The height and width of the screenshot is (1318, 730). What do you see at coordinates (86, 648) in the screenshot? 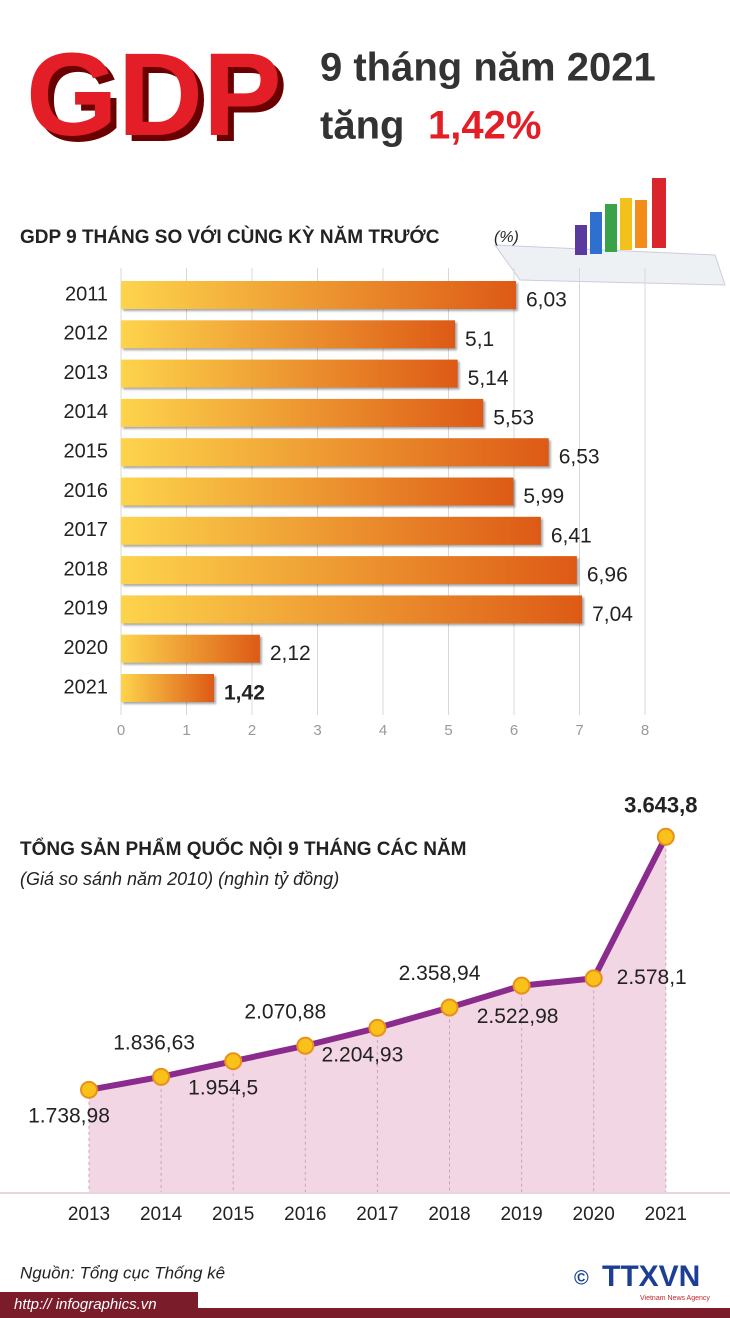
I see `y-tick-label: 2020` at bounding box center [86, 648].